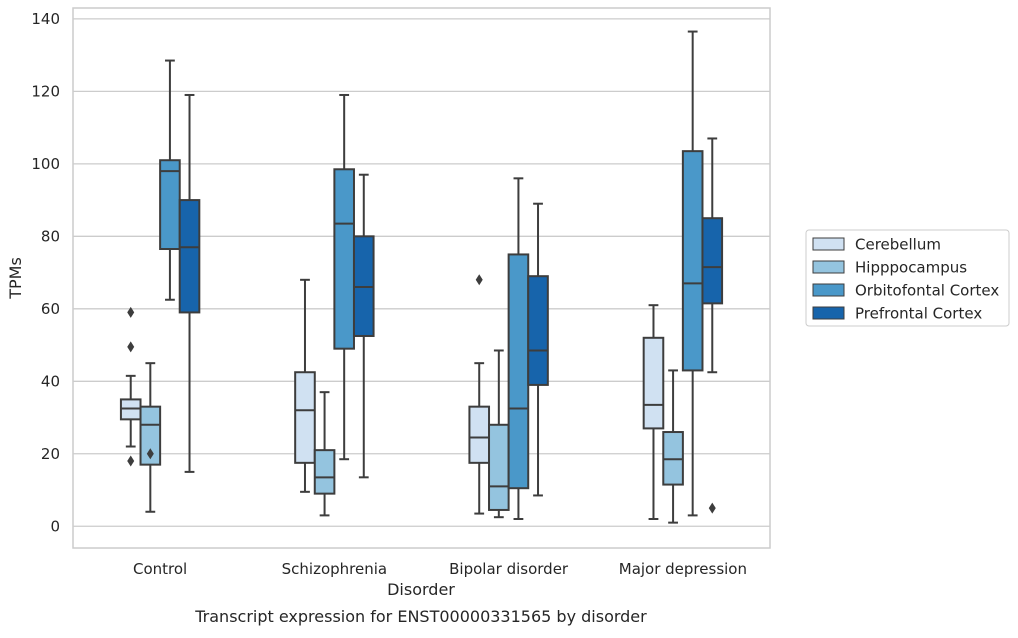  Describe the element at coordinates (45, 91) in the screenshot. I see `y-tick-label: 120` at that location.